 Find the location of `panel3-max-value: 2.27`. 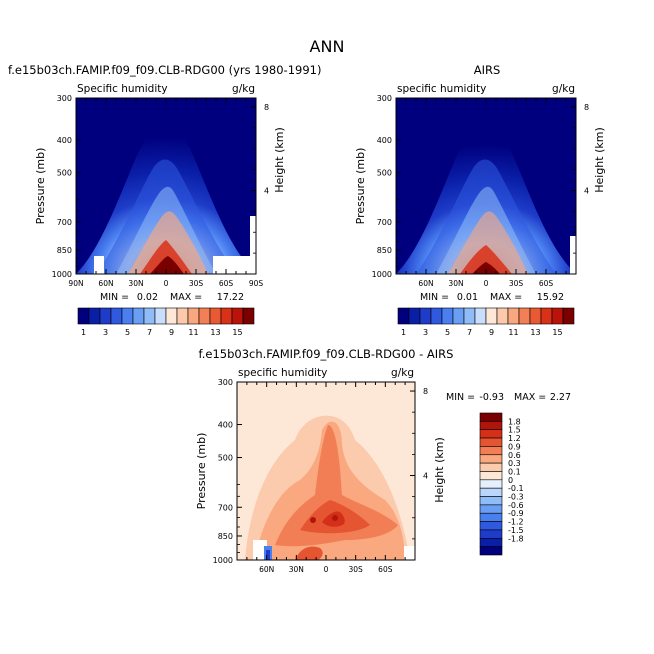

panel3-max-value: 2.27 is located at coordinates (560, 397).